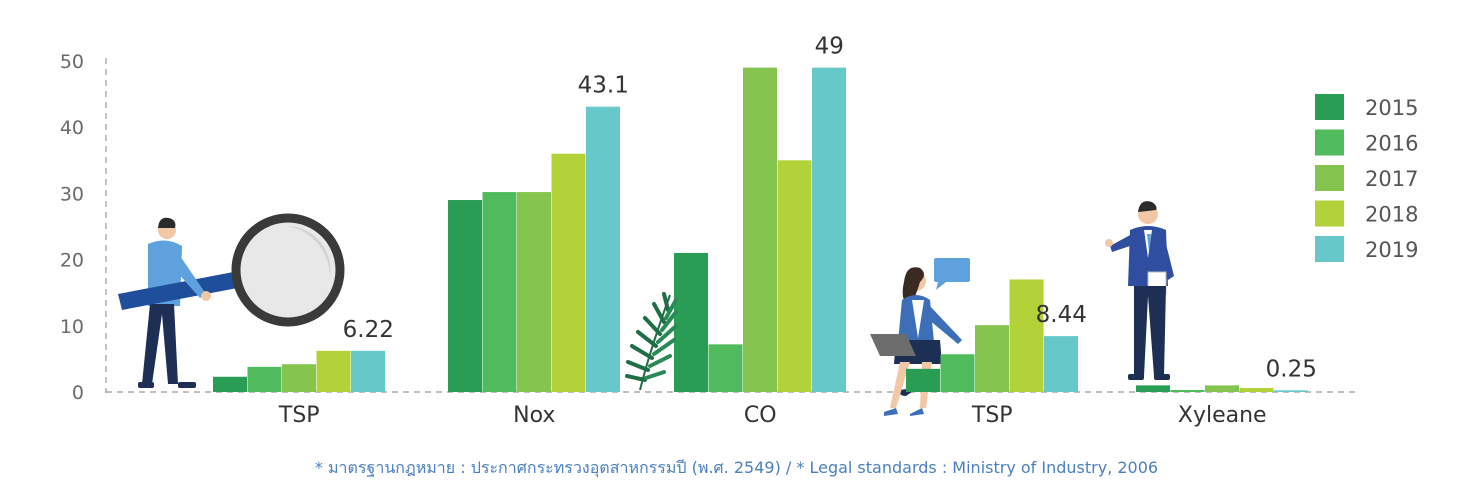 The image size is (1473, 496). What do you see at coordinates (1153, 388) in the screenshot?
I see `bar-xyleane-2015` at bounding box center [1153, 388].